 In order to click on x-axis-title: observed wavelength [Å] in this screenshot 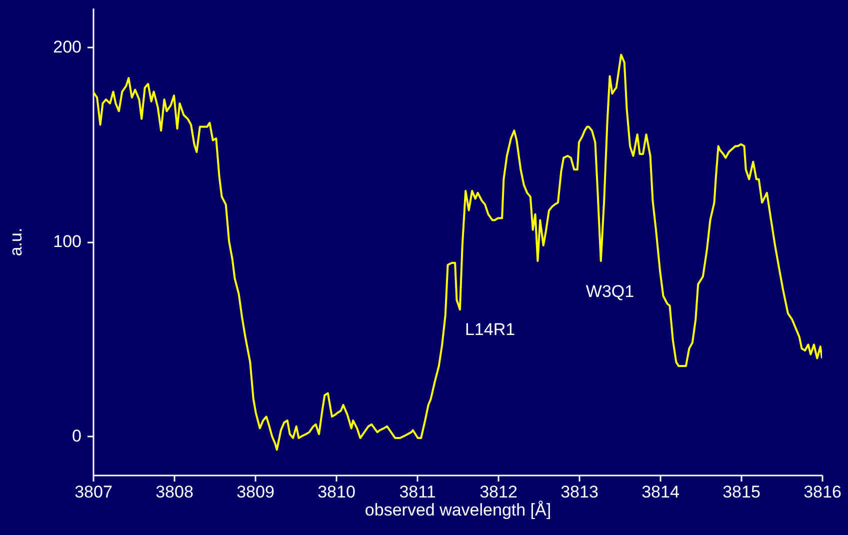, I will do `click(458, 510)`.